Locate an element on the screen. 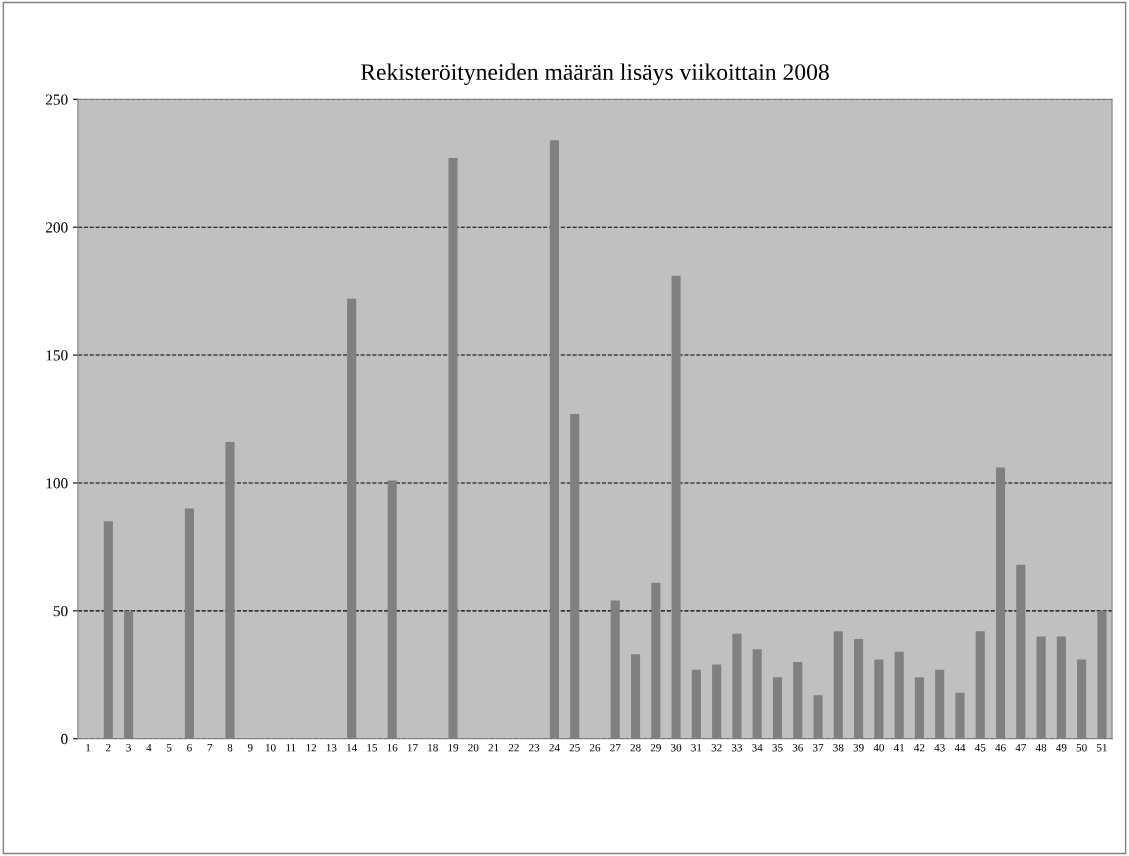 This screenshot has width=1129, height=856. y-tick-label: 100 is located at coordinates (57, 483).